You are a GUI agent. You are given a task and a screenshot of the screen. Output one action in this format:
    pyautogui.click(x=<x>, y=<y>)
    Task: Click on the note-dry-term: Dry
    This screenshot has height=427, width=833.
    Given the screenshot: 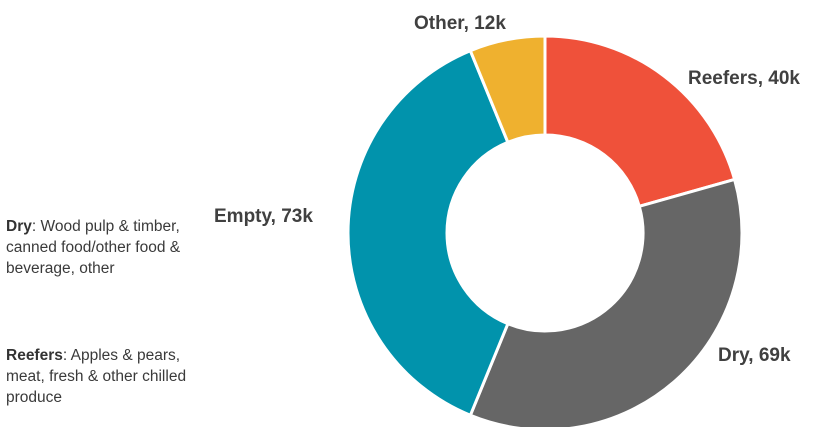 What is the action you would take?
    pyautogui.click(x=19, y=226)
    